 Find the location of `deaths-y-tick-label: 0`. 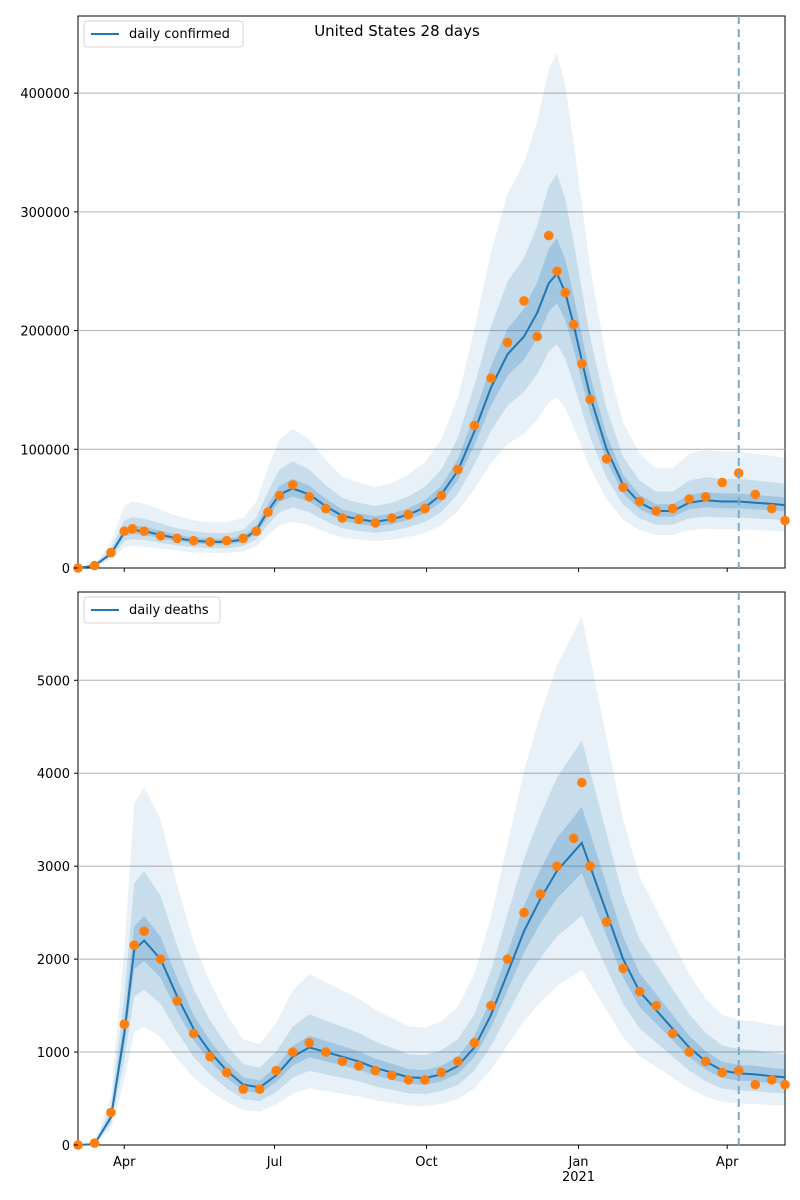

deaths-y-tick-label: 0 is located at coordinates (66, 1146).